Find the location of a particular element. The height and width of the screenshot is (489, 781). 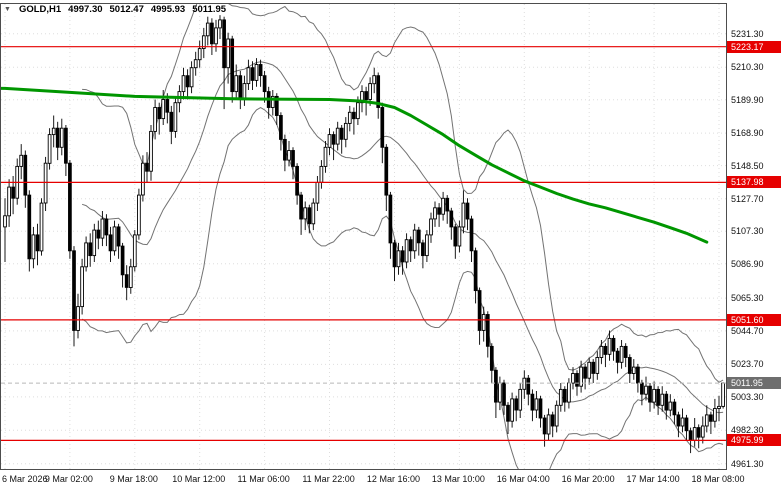

price-tick-label: 5107.30 is located at coordinates (747, 231).